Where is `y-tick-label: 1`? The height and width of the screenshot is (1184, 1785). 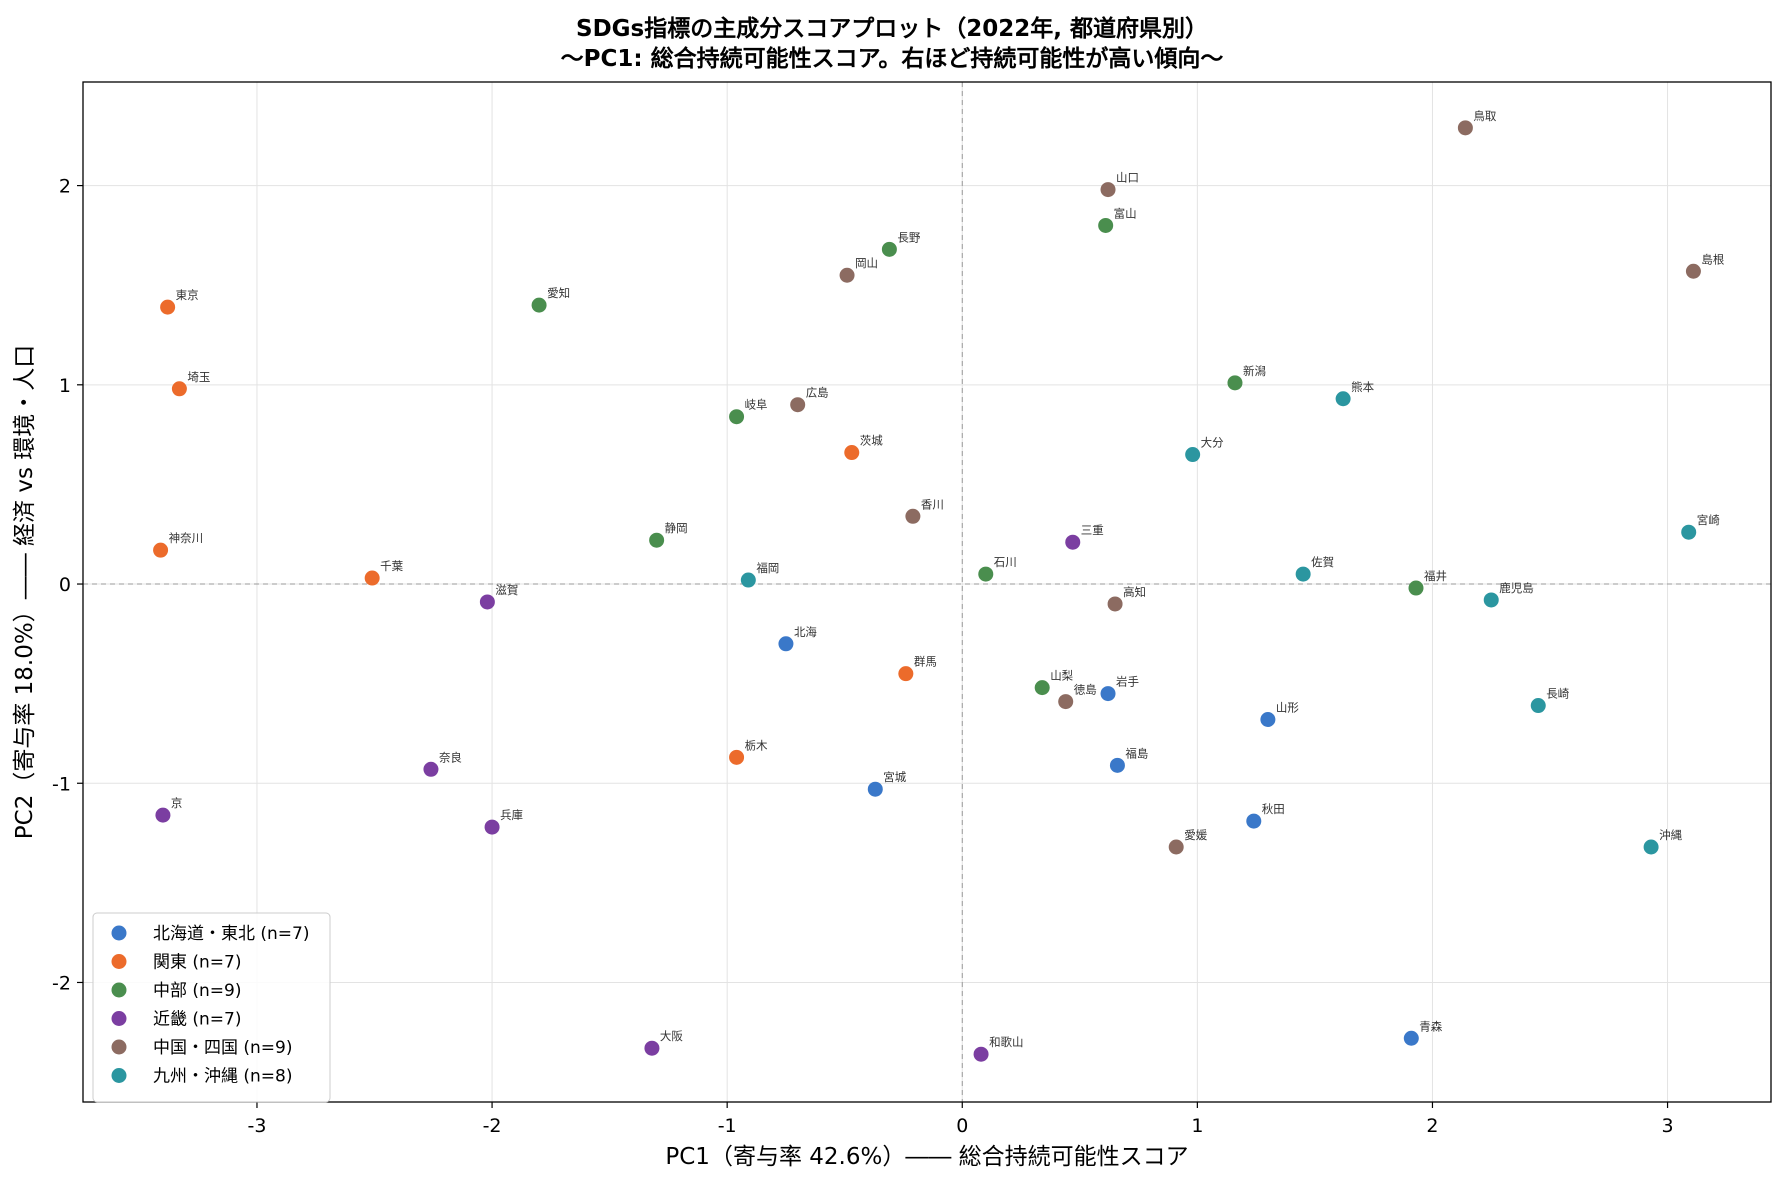
y-tick-label: 1 is located at coordinates (65, 386).